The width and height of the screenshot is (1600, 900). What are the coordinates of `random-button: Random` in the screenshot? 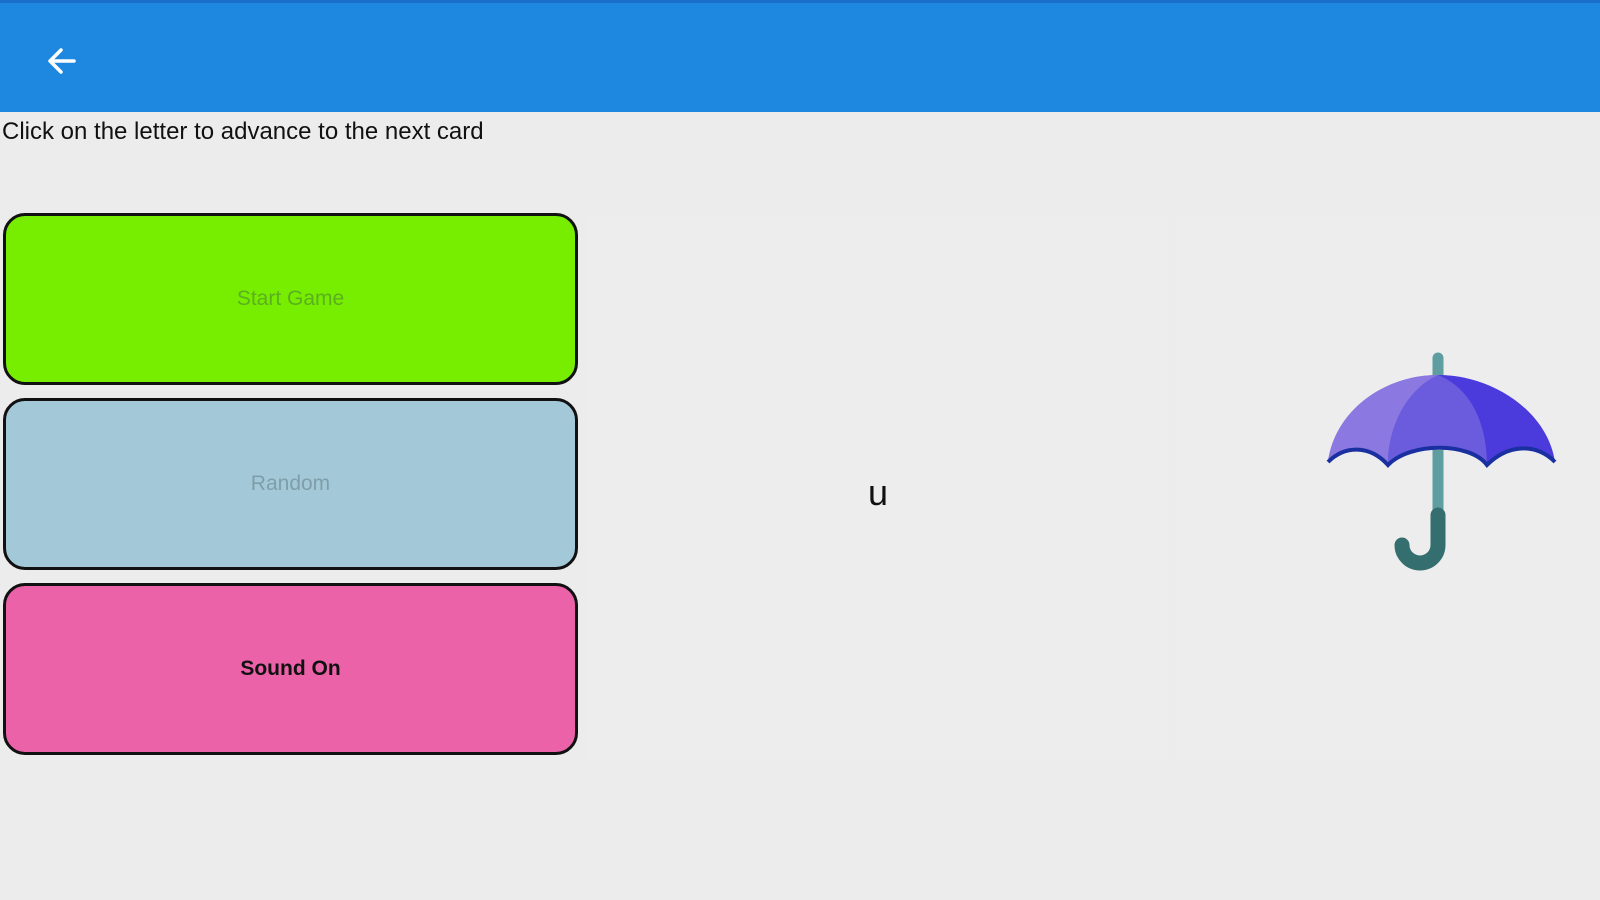 It's located at (290, 484).